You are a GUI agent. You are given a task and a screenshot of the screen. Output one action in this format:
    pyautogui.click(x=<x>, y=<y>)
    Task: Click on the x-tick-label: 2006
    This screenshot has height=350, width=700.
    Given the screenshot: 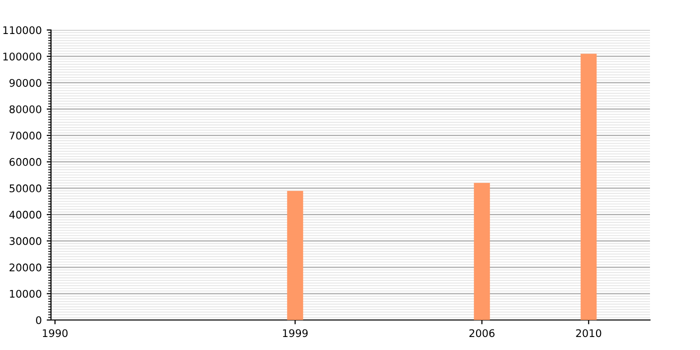 What is the action you would take?
    pyautogui.click(x=482, y=333)
    